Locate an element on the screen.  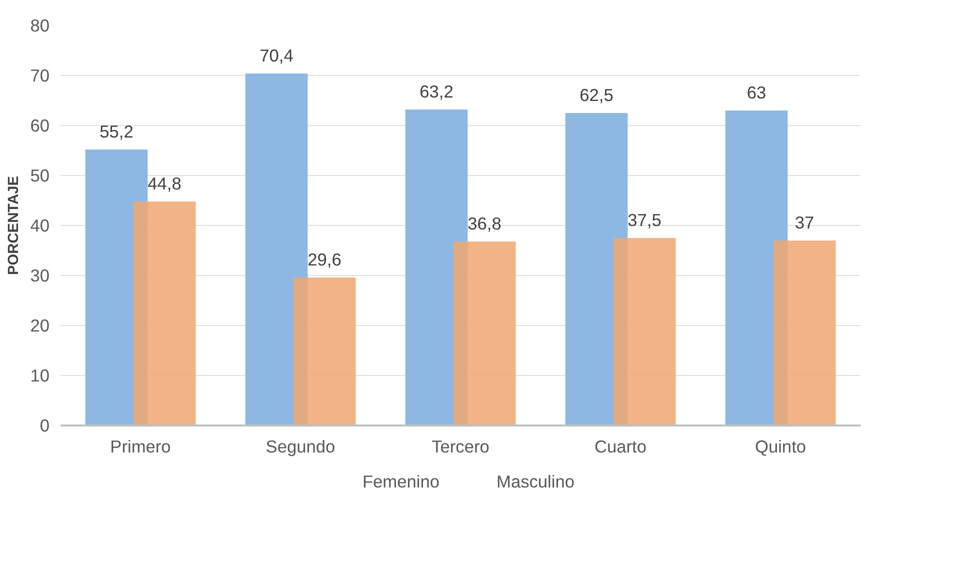
x-tick-label: Quinto is located at coordinates (780, 446).